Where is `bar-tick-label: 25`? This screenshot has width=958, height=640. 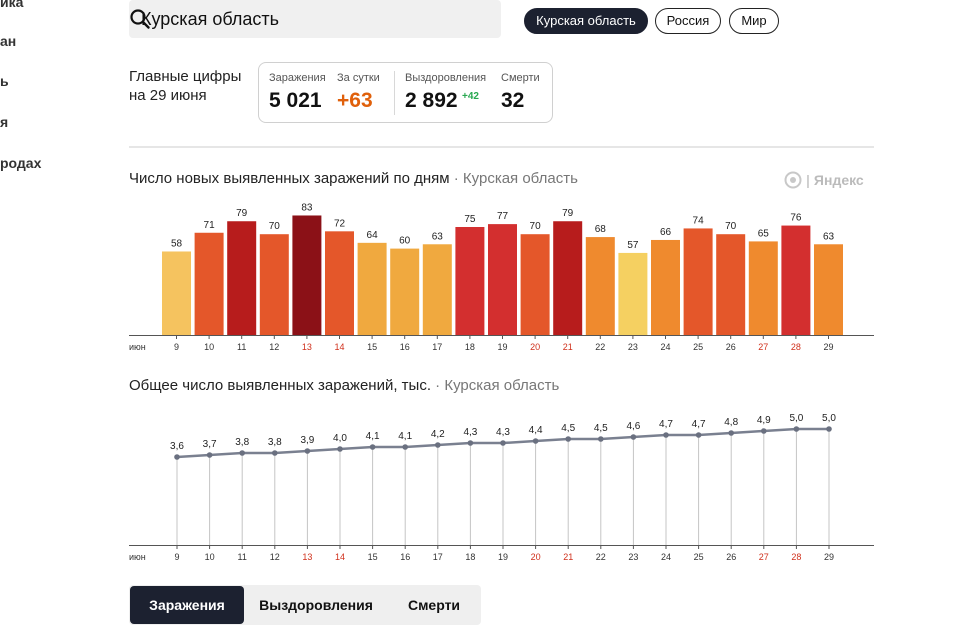 bar-tick-label: 25 is located at coordinates (698, 347).